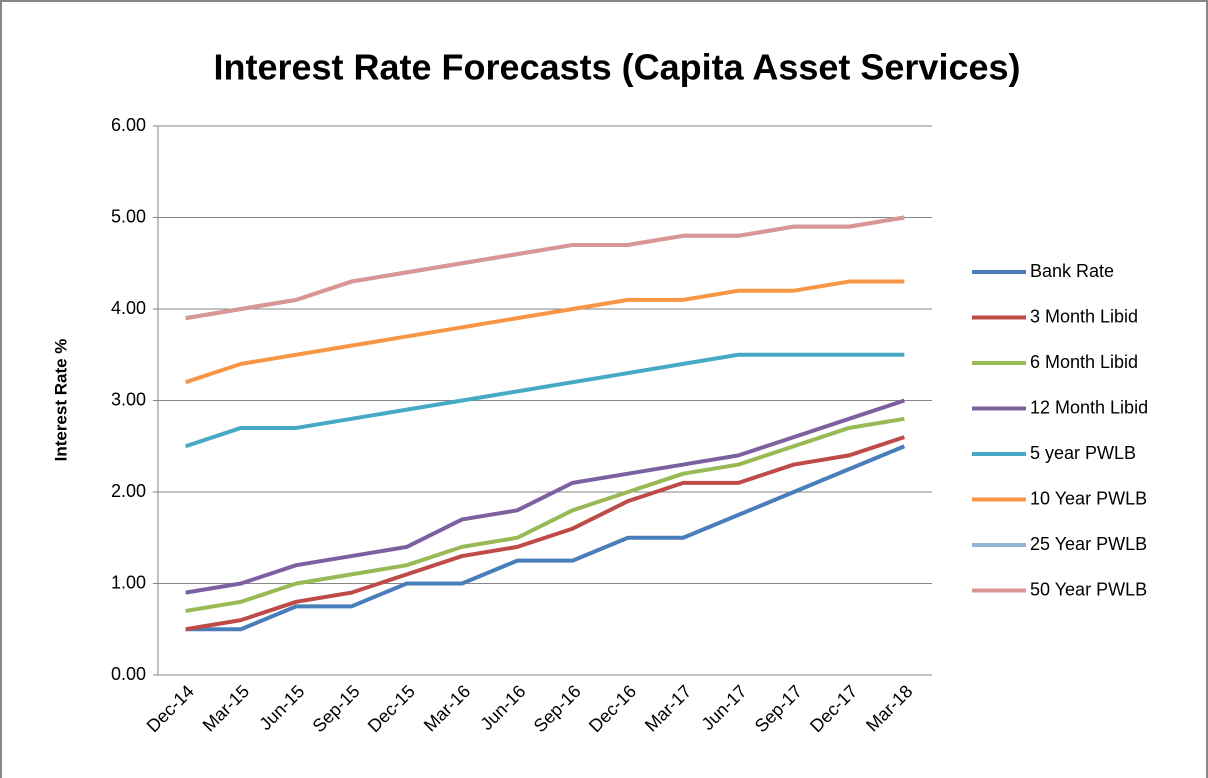  Describe the element at coordinates (128, 216) in the screenshot. I see `y-tick-label: 5.00` at that location.